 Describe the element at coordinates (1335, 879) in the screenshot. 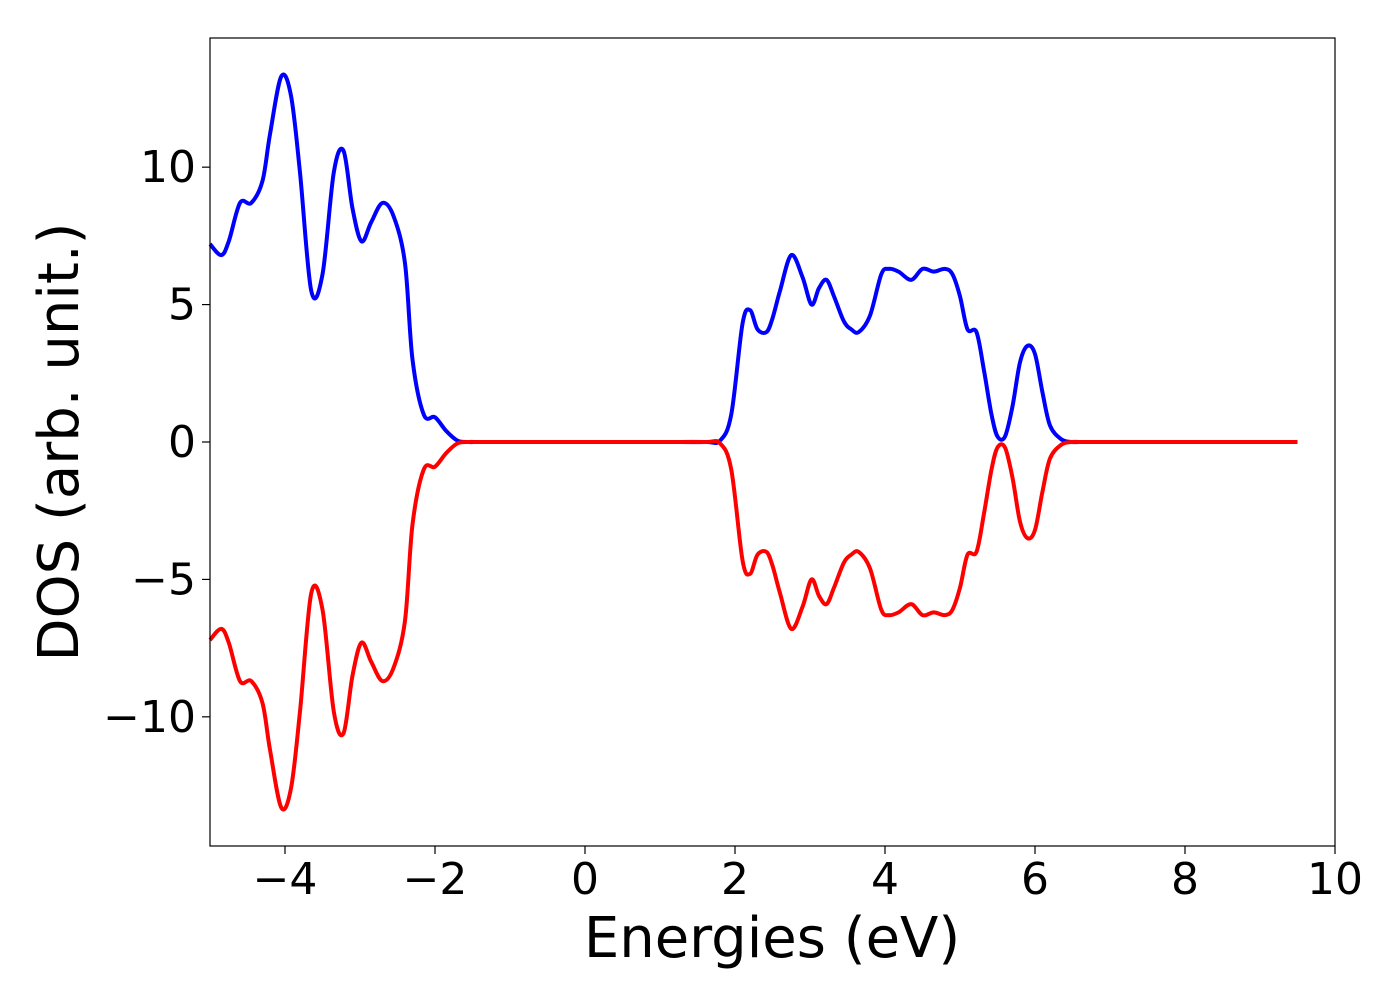

I see `x-tick-label: 10` at that location.